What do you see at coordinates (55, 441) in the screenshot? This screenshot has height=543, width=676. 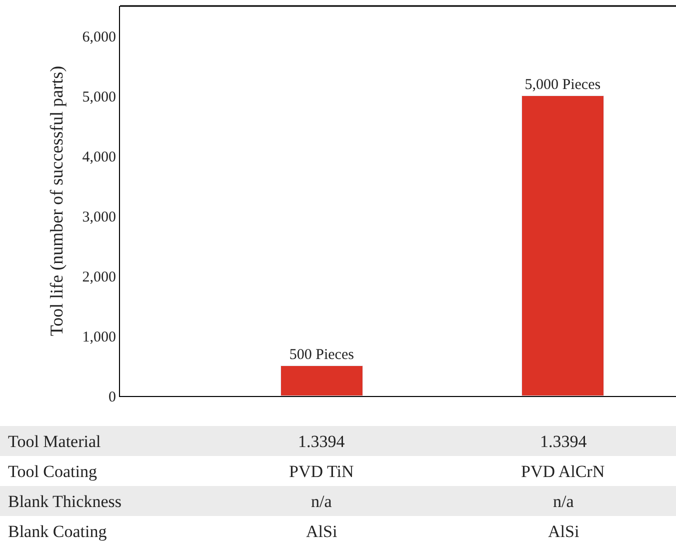 I see `text: Tool Material` at bounding box center [55, 441].